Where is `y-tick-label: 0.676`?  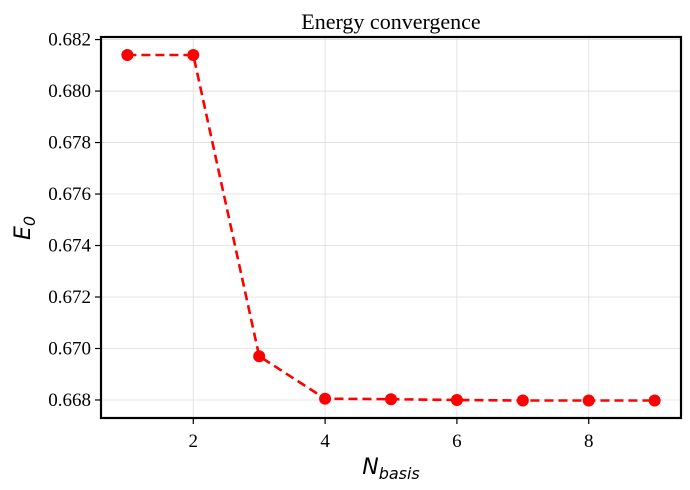 y-tick-label: 0.676 is located at coordinates (69, 194).